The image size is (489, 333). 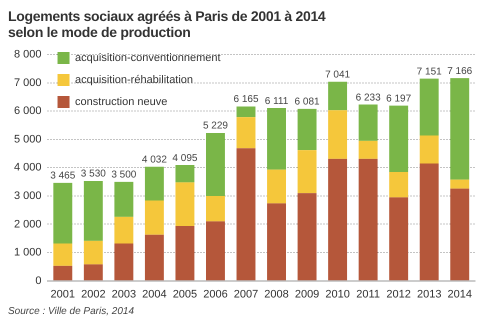 What do you see at coordinates (28, 54) in the screenshot?
I see `y-tick-label: 8 000` at bounding box center [28, 54].